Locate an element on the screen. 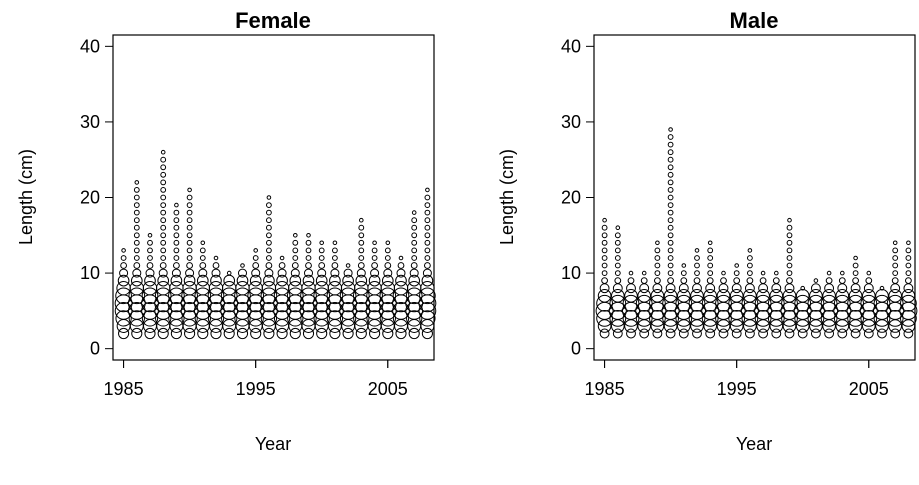 Image resolution: width=919 pixels, height=485 pixels. x-tick-label: 1995 is located at coordinates (737, 389).